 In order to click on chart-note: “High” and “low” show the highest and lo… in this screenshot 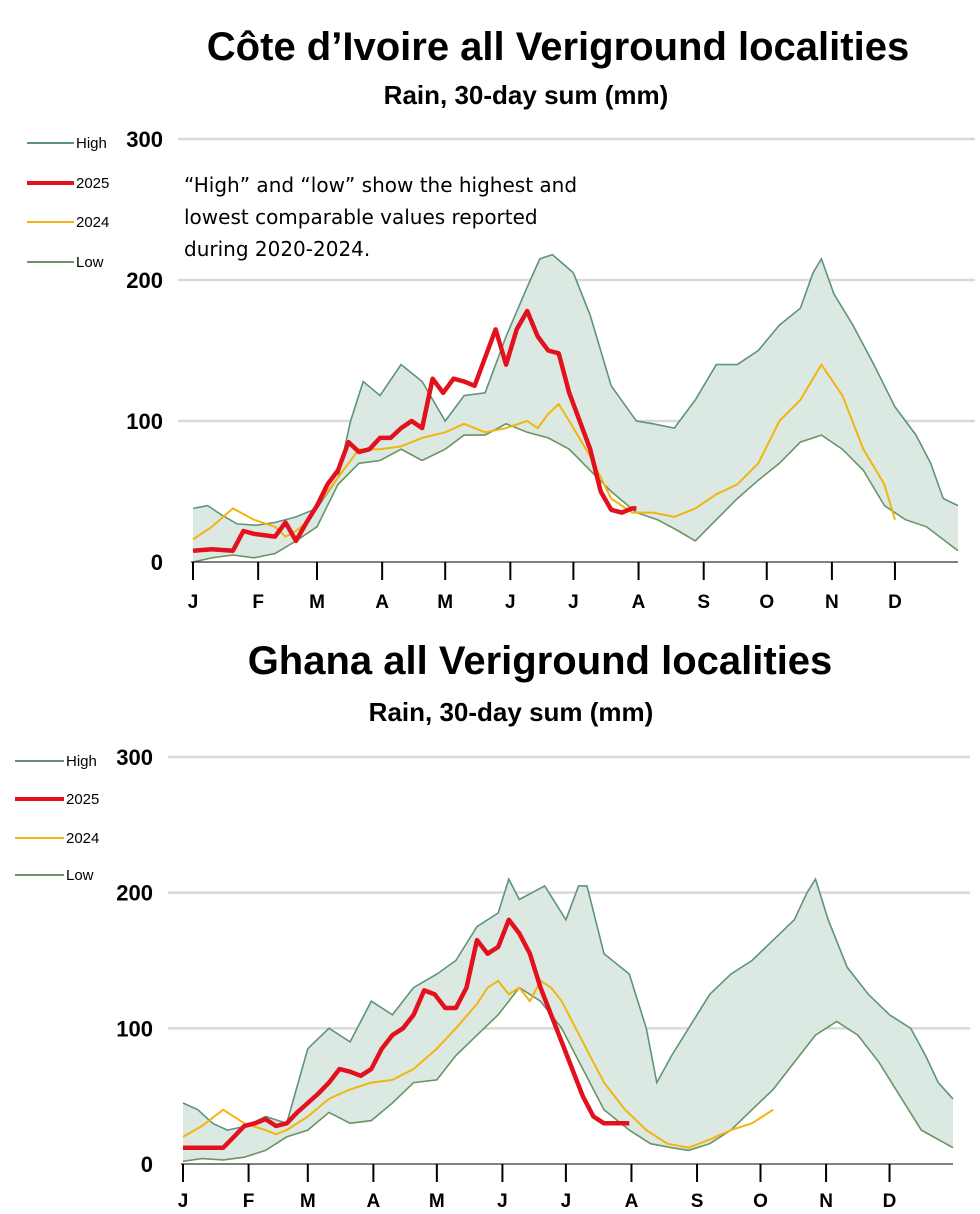, I will do `click(380, 217)`.